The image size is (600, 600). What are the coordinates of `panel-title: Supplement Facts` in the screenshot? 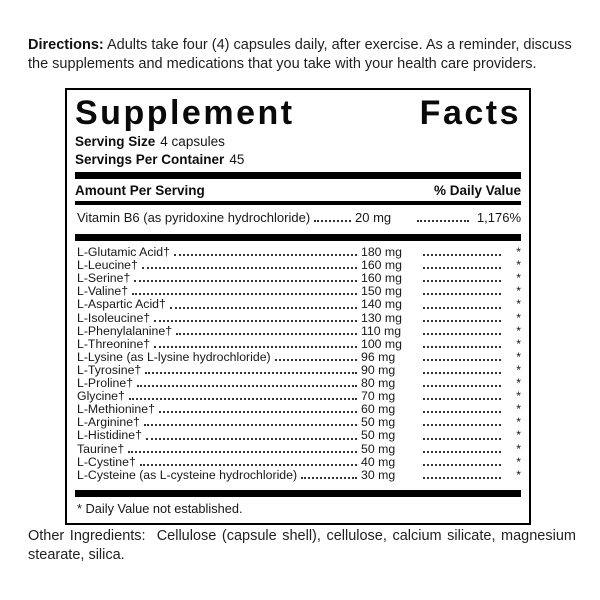 It's located at (298, 113).